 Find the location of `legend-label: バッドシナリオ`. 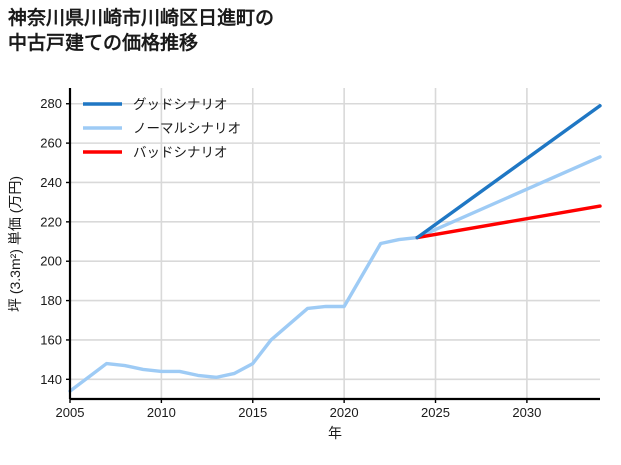

legend-label: バッドシナリオ is located at coordinates (180, 152).